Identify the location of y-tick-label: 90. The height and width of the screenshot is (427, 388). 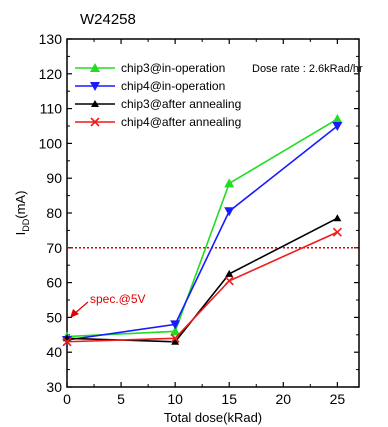
(54, 178).